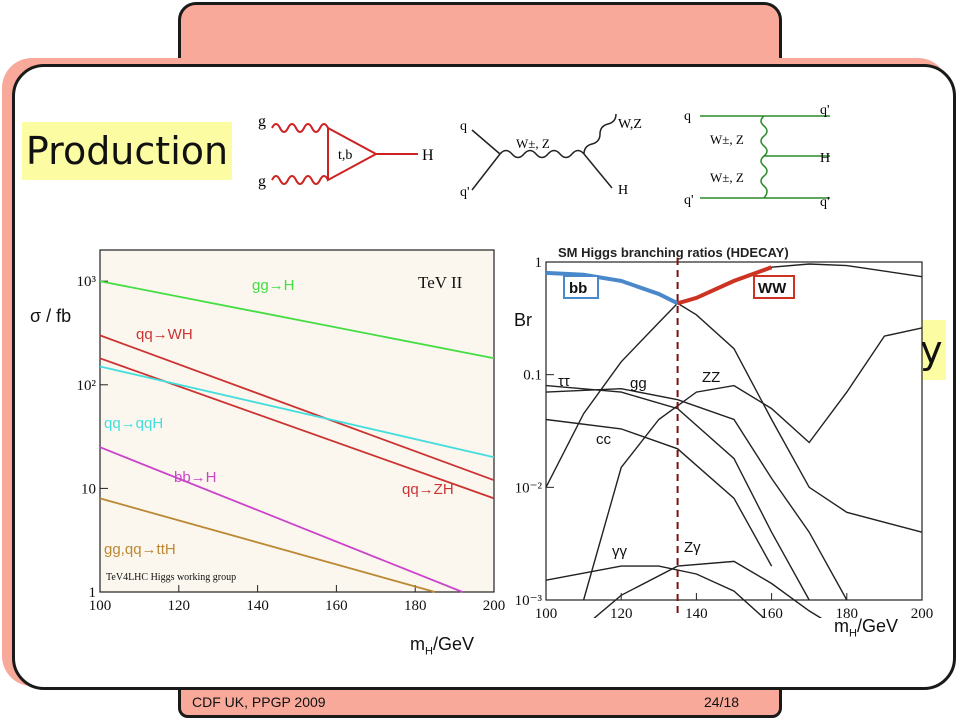  I want to click on series-label: gg→H, so click(273, 285).